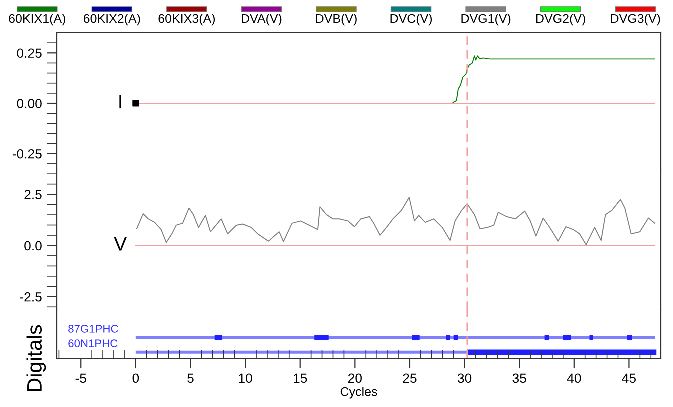 This screenshot has height=407, width=673. What do you see at coordinates (191, 379) in the screenshot?
I see `x-tick-label: 5` at bounding box center [191, 379].